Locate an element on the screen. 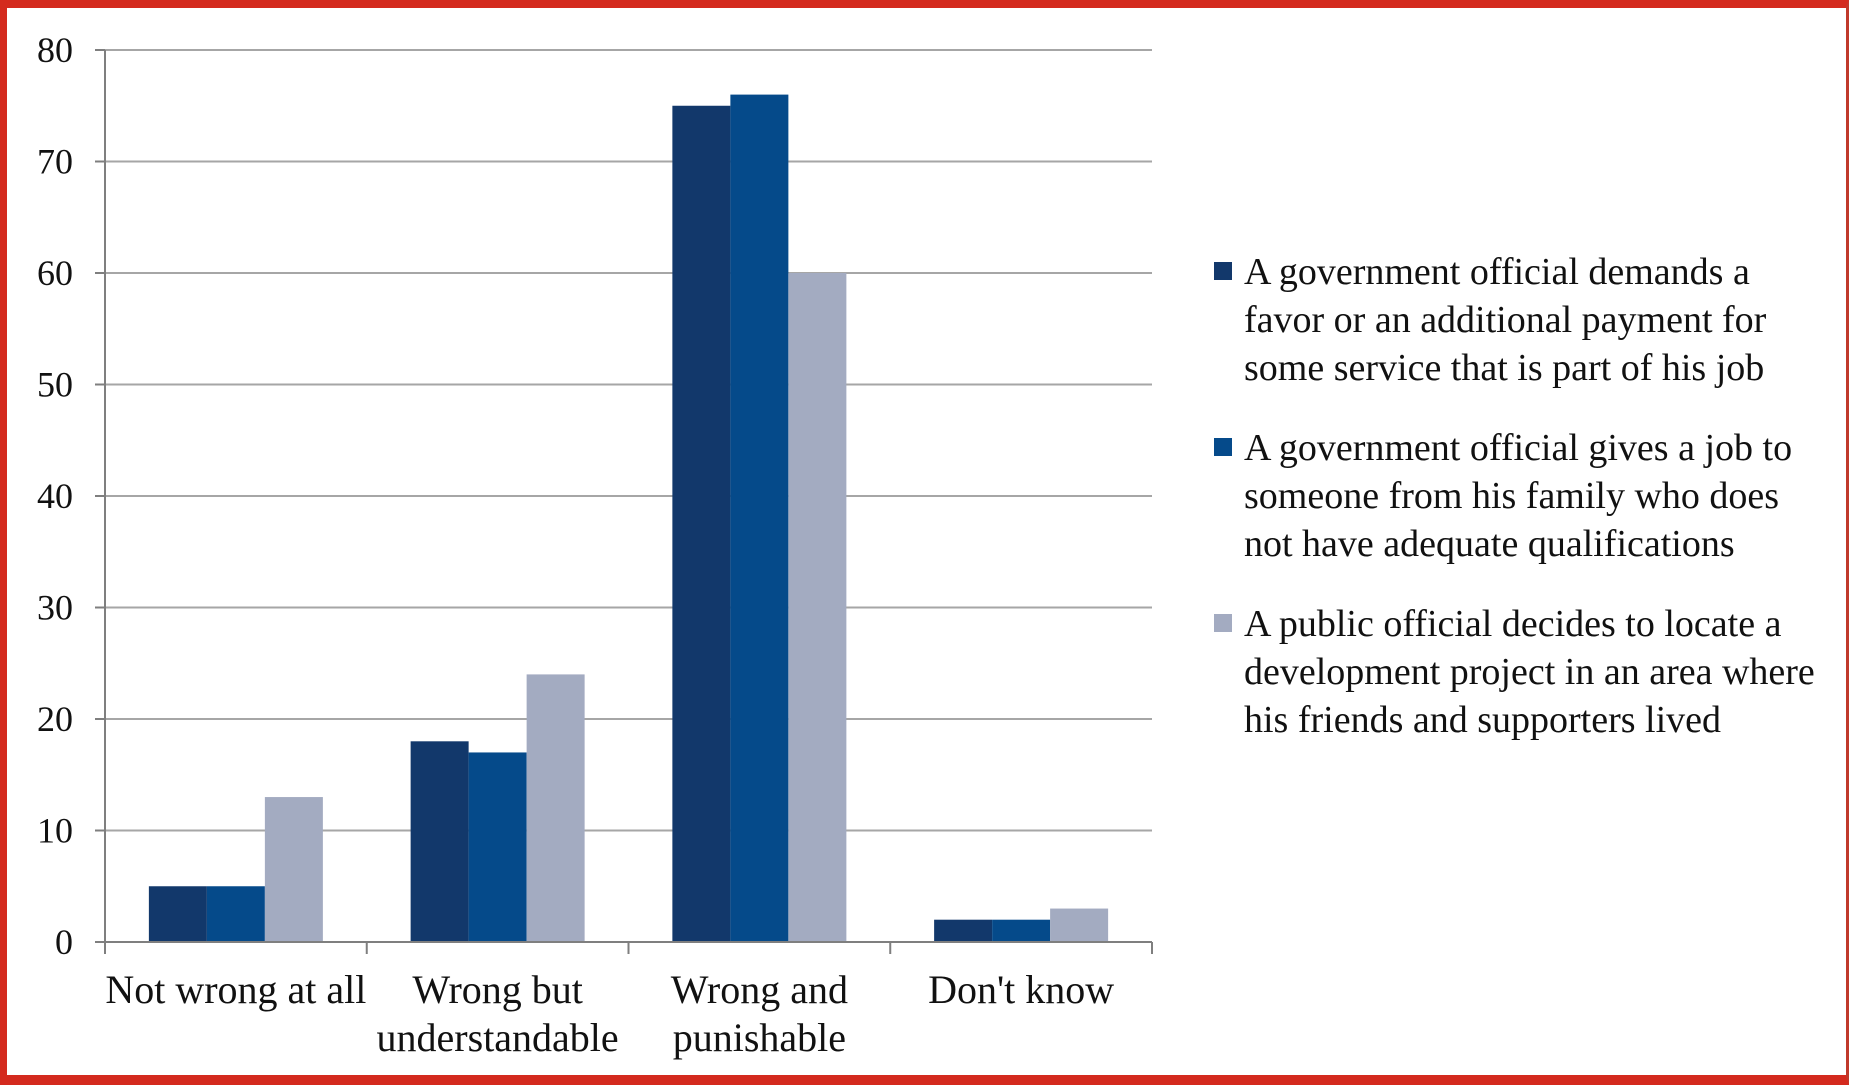  y-tick-label: 80 is located at coordinates (55, 50).